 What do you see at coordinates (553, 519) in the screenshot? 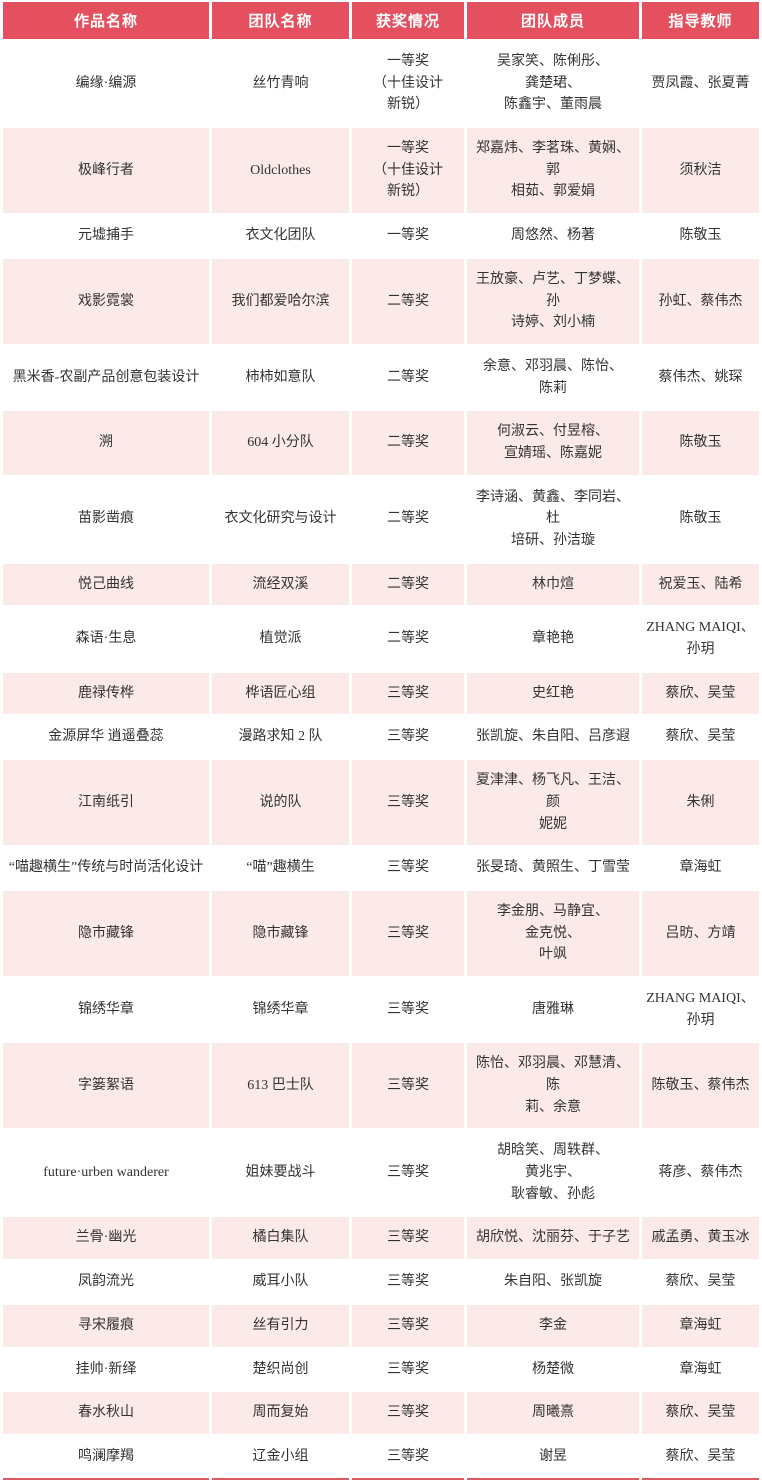
I see `cell-members: 李诗涵、黄鑫、李同岩、杜 培研、孙洁璇` at bounding box center [553, 519].